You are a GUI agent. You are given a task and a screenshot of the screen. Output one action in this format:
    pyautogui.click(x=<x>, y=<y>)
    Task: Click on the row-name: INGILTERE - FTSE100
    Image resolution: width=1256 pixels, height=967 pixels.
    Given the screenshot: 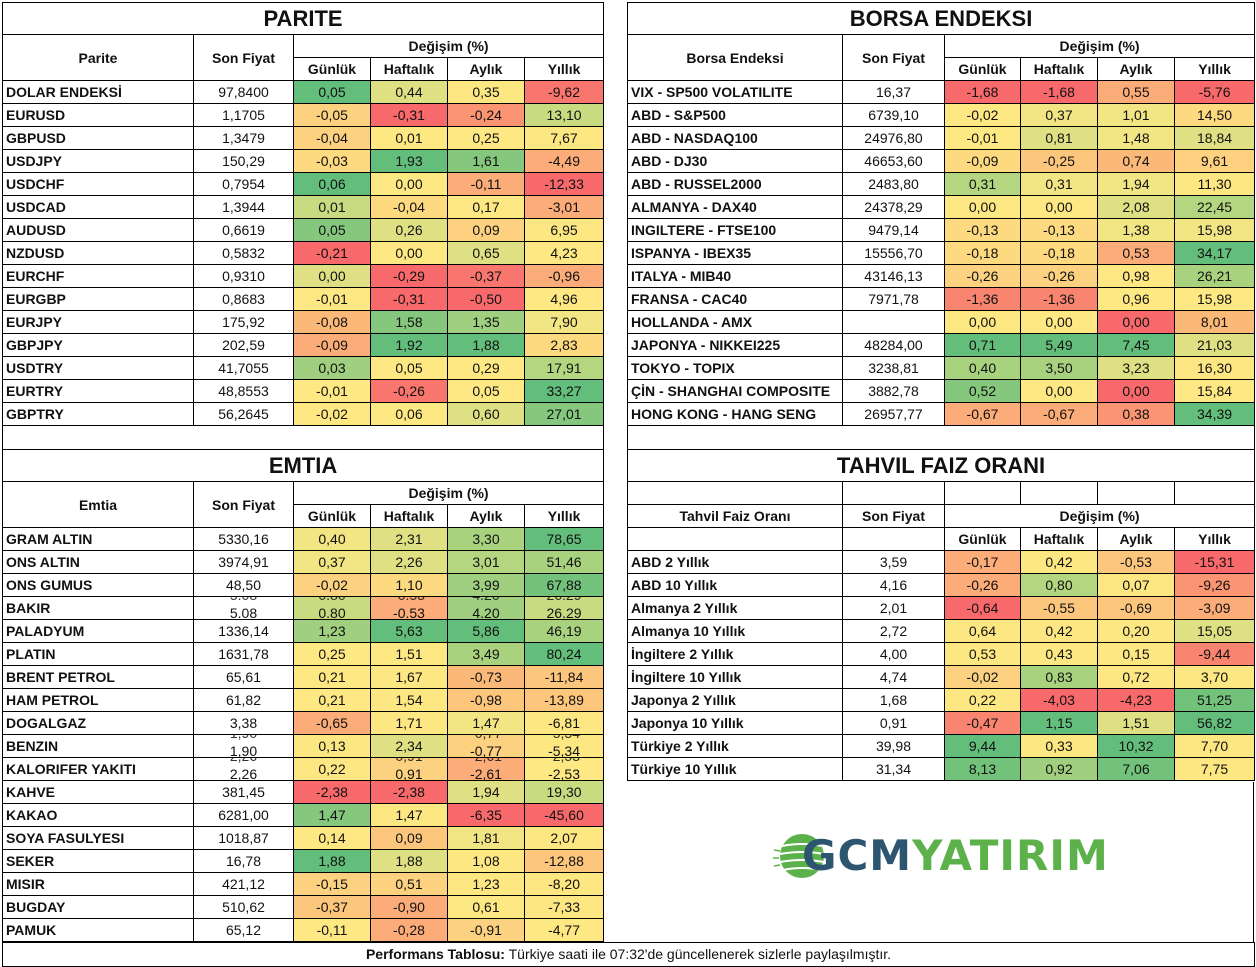 What is the action you would take?
    pyautogui.click(x=735, y=230)
    